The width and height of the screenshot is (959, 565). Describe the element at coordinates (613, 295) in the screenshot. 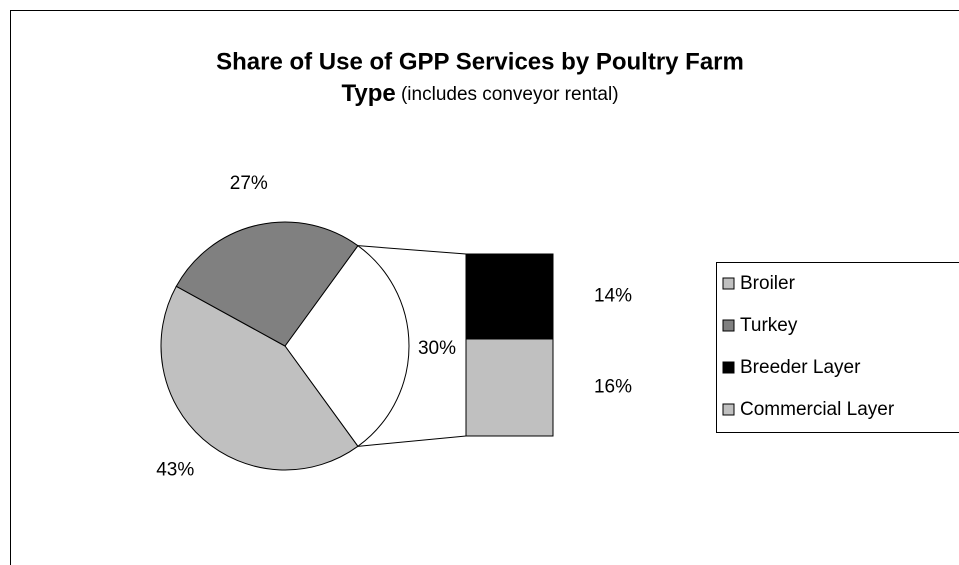

I see `data-label: 14%` at that location.